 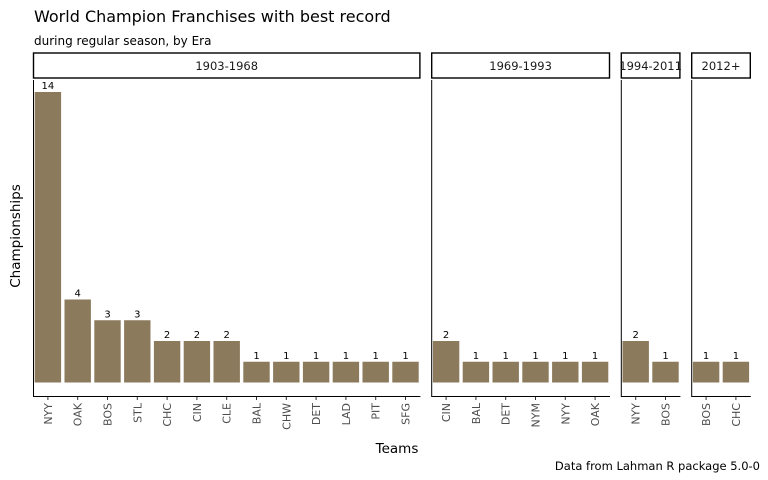 What do you see at coordinates (227, 413) in the screenshot?
I see `x-tick-label: CLE` at bounding box center [227, 413].